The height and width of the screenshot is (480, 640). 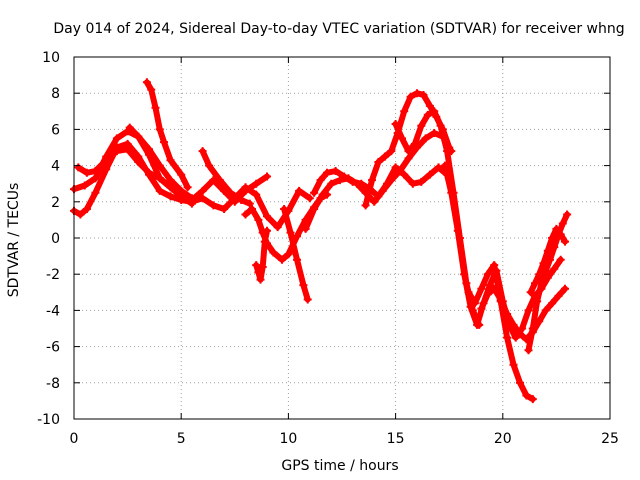 What do you see at coordinates (396, 439) in the screenshot?
I see `x-tick-label: 15` at bounding box center [396, 439].